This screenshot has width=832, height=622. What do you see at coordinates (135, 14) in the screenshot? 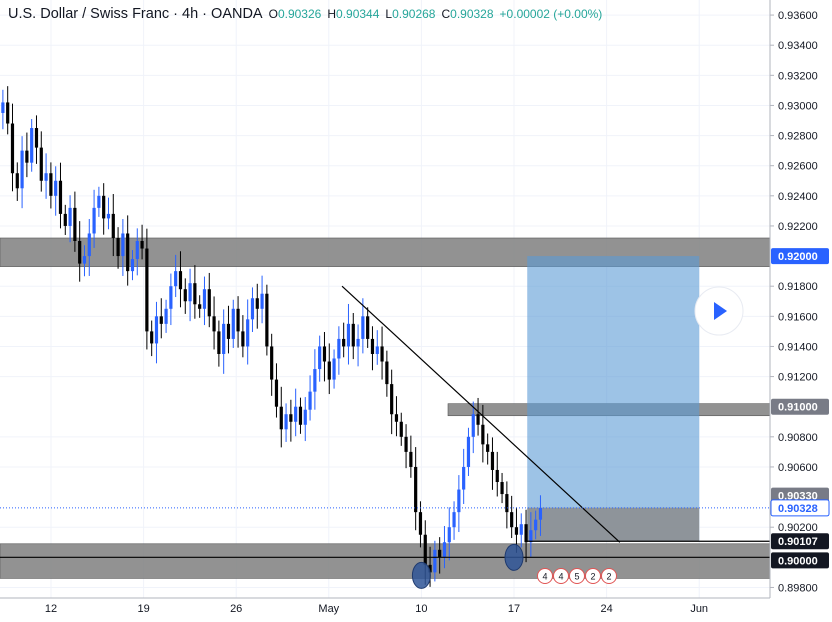
I see `symbol-title: U.S. Dollar / Swiss Franc · 4h · OANDA` at bounding box center [135, 14].